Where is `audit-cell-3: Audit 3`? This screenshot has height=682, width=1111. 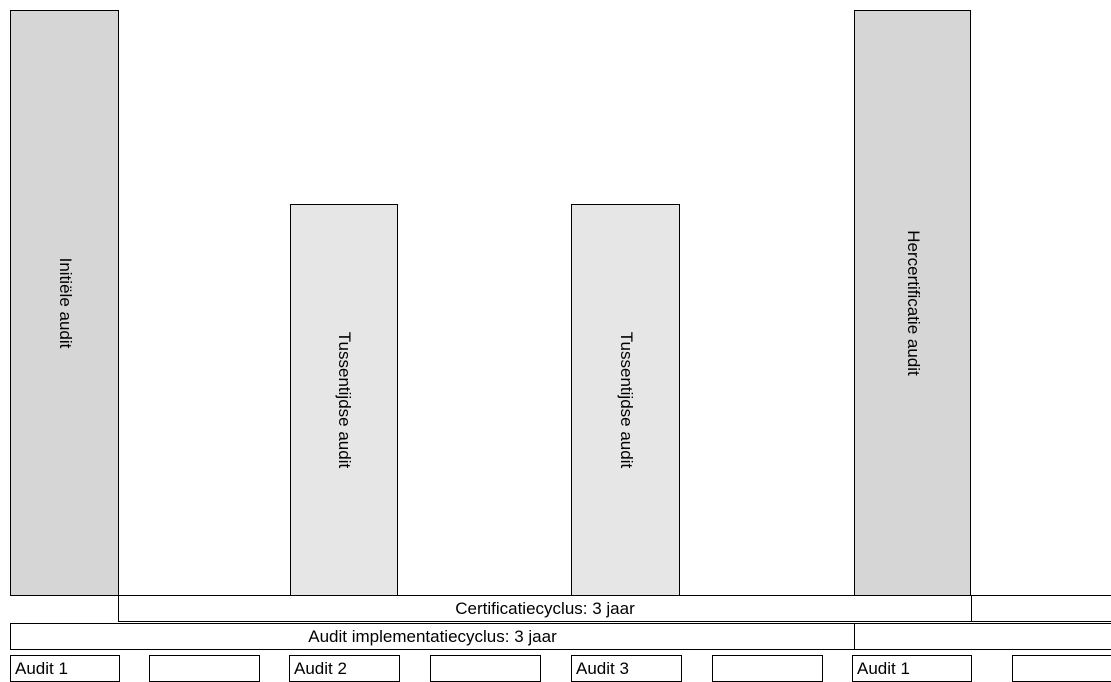
audit-cell-3: Audit 3 is located at coordinates (626, 668).